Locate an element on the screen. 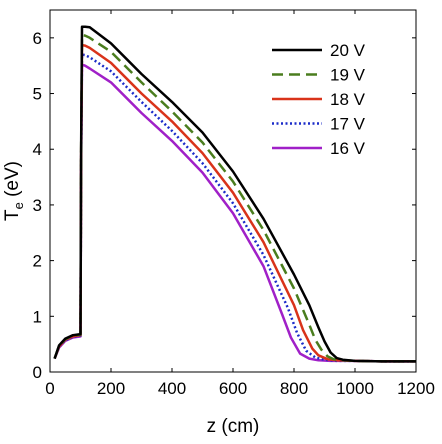 This screenshot has height=444, width=442. y-tick-label-3: 3 is located at coordinates (37, 205).